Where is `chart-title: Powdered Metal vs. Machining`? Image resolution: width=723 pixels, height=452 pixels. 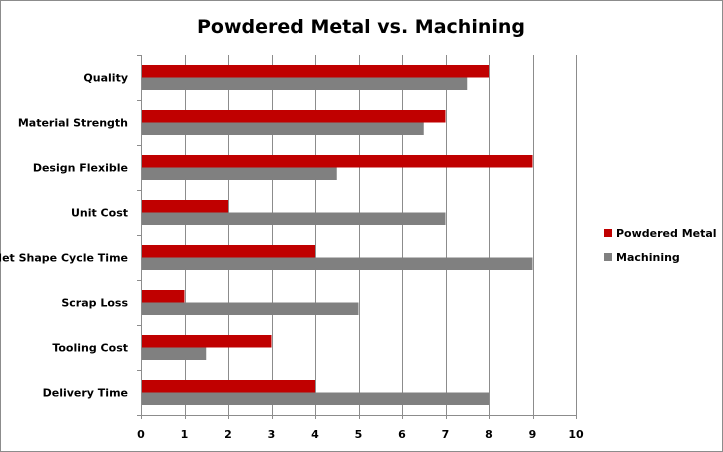 chart-title: Powdered Metal vs. Machining is located at coordinates (361, 27).